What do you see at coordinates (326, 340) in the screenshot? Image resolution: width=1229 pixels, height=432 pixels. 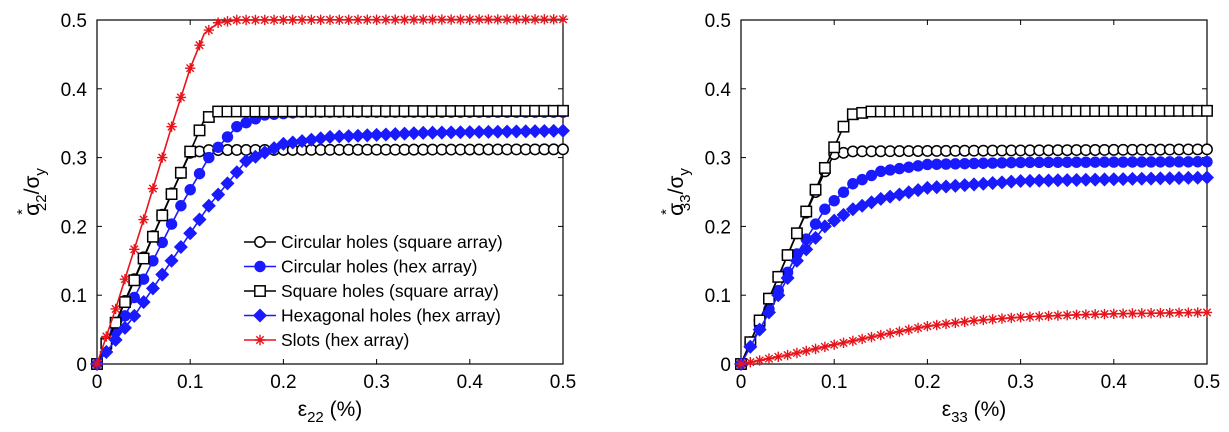 I see `legend-item: Slots (hex array)` at bounding box center [326, 340].